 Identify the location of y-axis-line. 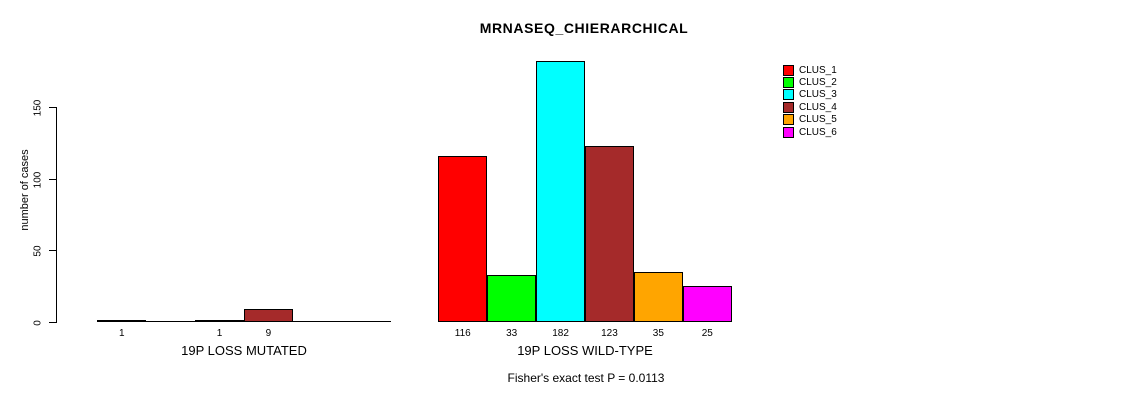
(56, 215).